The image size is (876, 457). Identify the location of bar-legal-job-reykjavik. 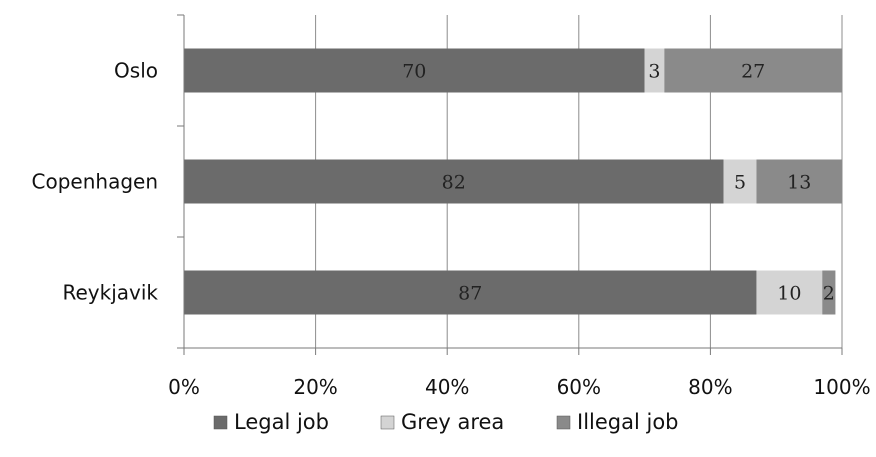
(470, 292).